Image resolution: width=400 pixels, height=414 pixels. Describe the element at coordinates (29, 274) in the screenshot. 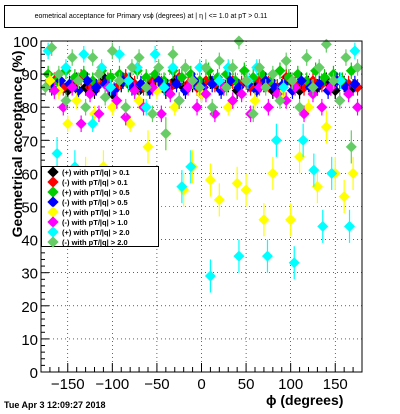

I see `y-tick-label: 30` at that location.